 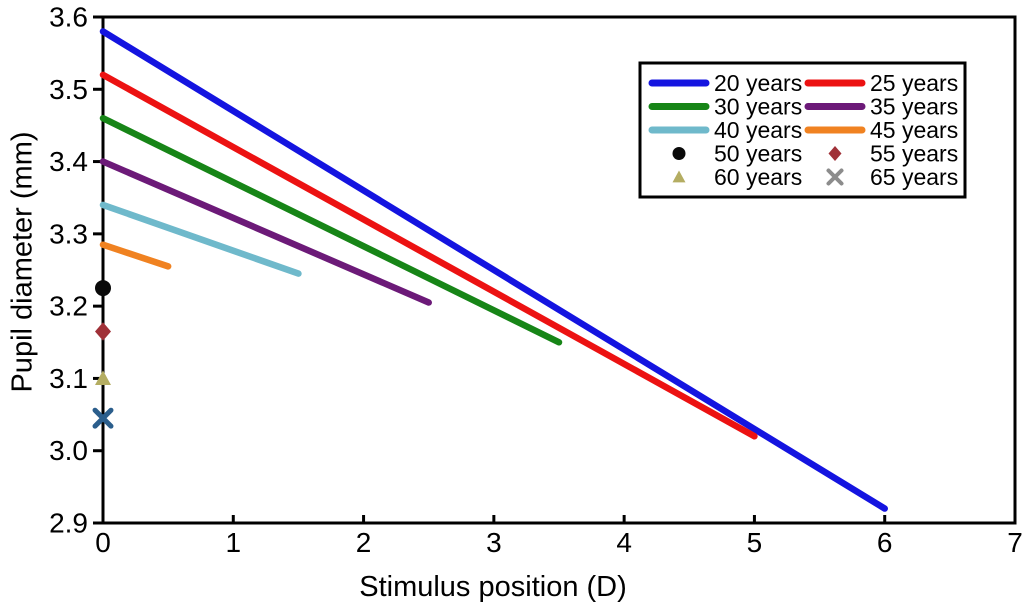 I want to click on legend-swatch-60-years, so click(x=679, y=176).